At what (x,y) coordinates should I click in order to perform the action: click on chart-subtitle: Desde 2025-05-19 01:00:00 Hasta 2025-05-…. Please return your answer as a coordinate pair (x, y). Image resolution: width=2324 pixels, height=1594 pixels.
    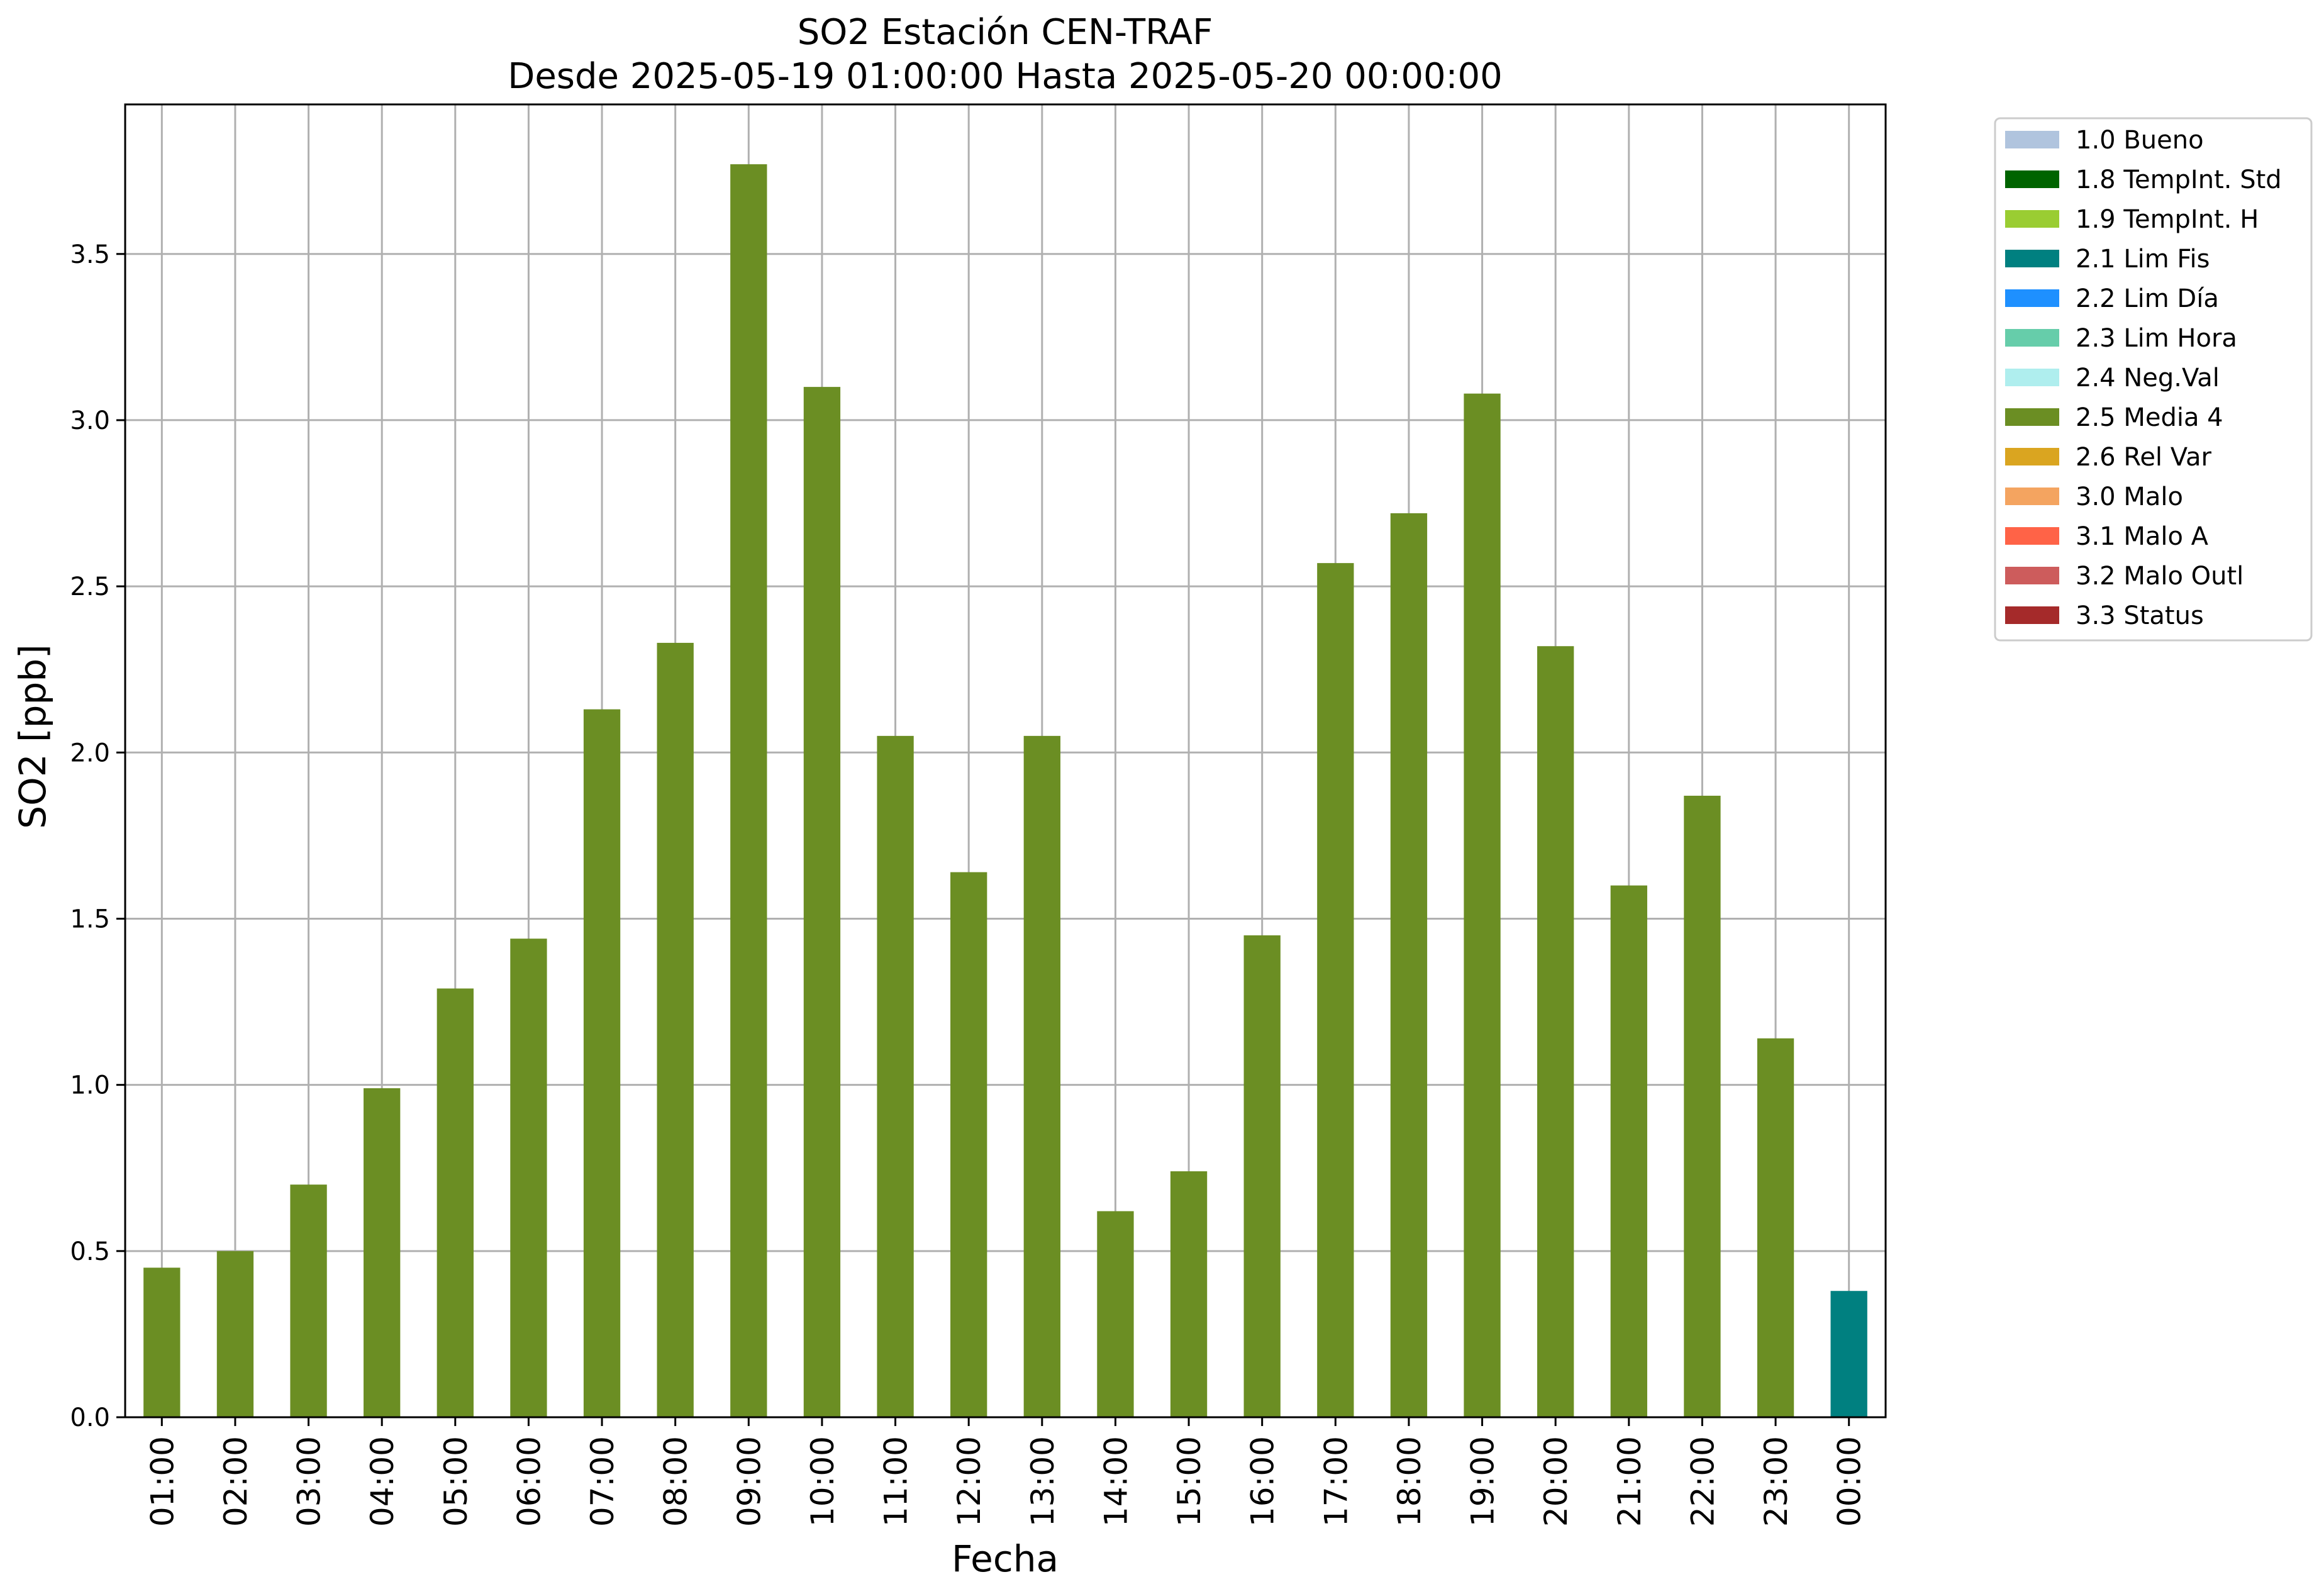
    Looking at the image, I should click on (1005, 76).